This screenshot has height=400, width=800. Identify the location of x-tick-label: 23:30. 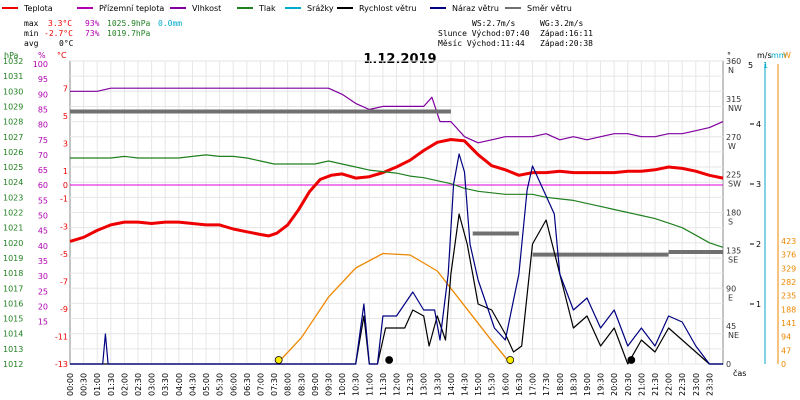
(709, 384).